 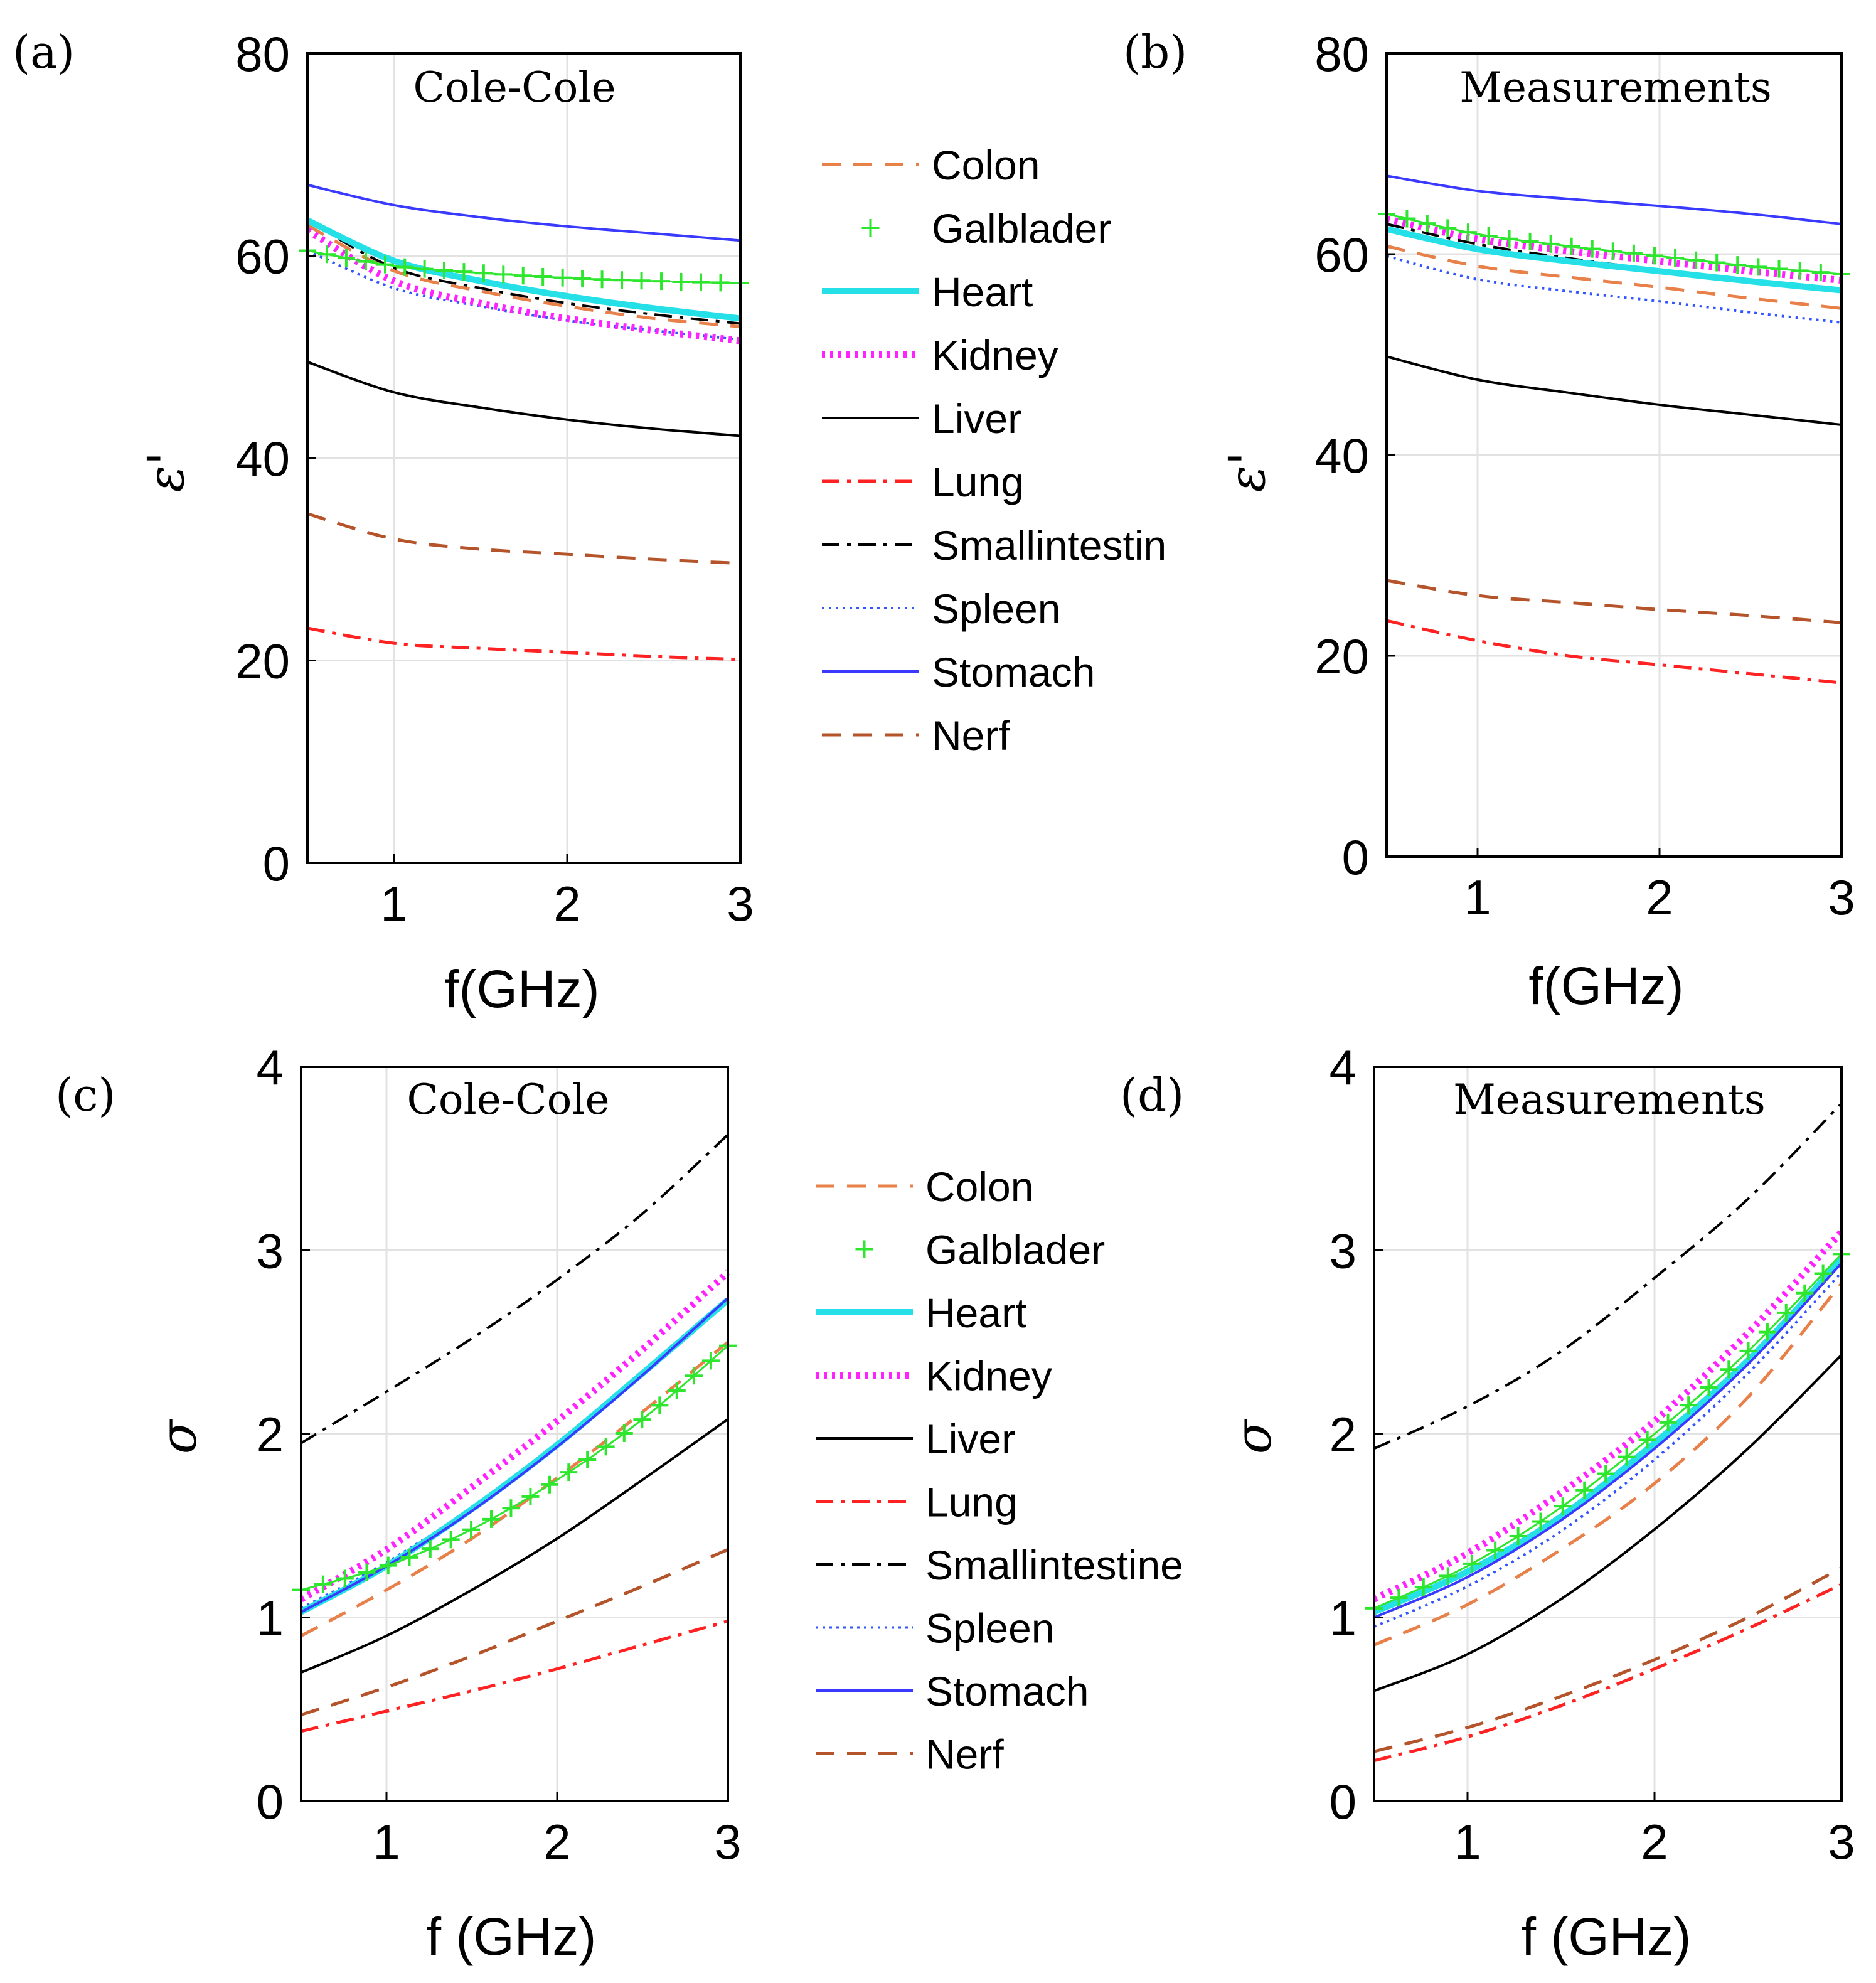 I want to click on panel-a-series-liver, so click(x=524, y=398).